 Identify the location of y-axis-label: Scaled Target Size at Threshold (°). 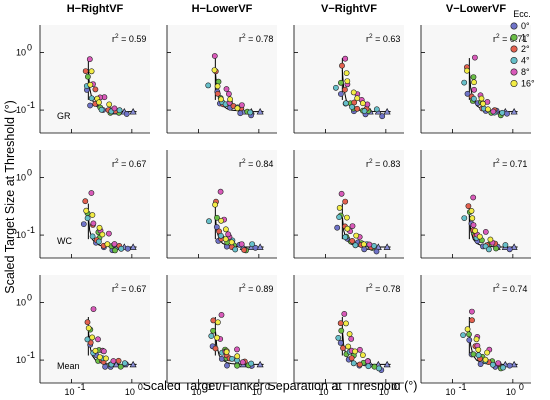
(10, 197).